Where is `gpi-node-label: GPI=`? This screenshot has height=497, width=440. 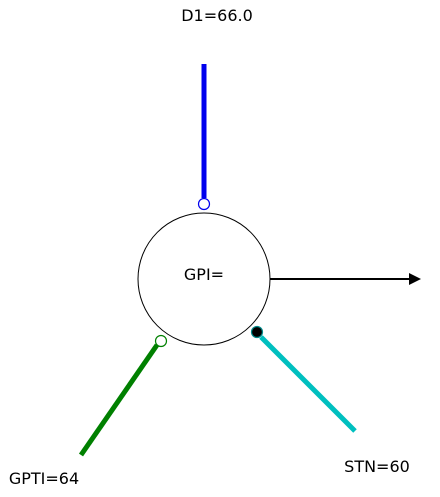
gpi-node-label: GPI= is located at coordinates (204, 274).